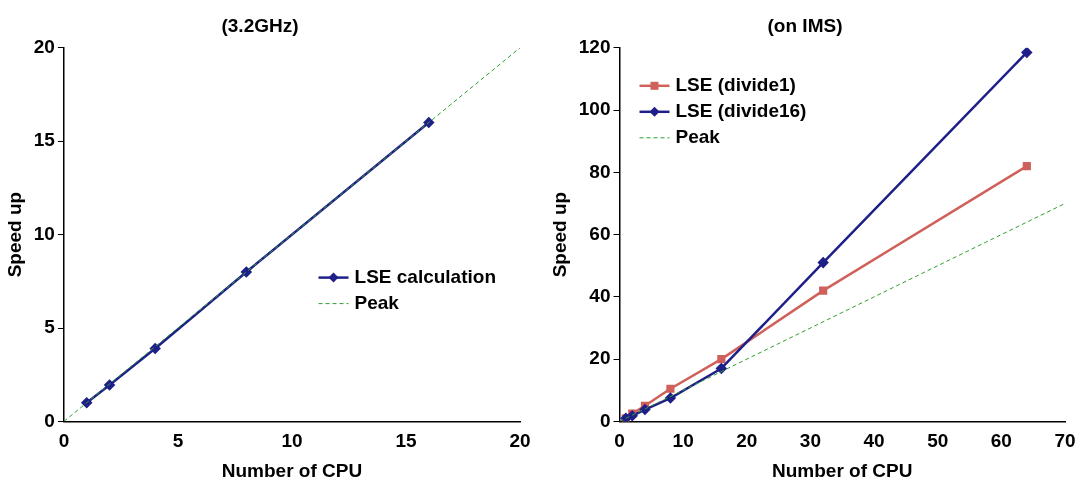 The image size is (1091, 487). Describe the element at coordinates (44, 233) in the screenshot. I see `y-tick-label: 10` at that location.